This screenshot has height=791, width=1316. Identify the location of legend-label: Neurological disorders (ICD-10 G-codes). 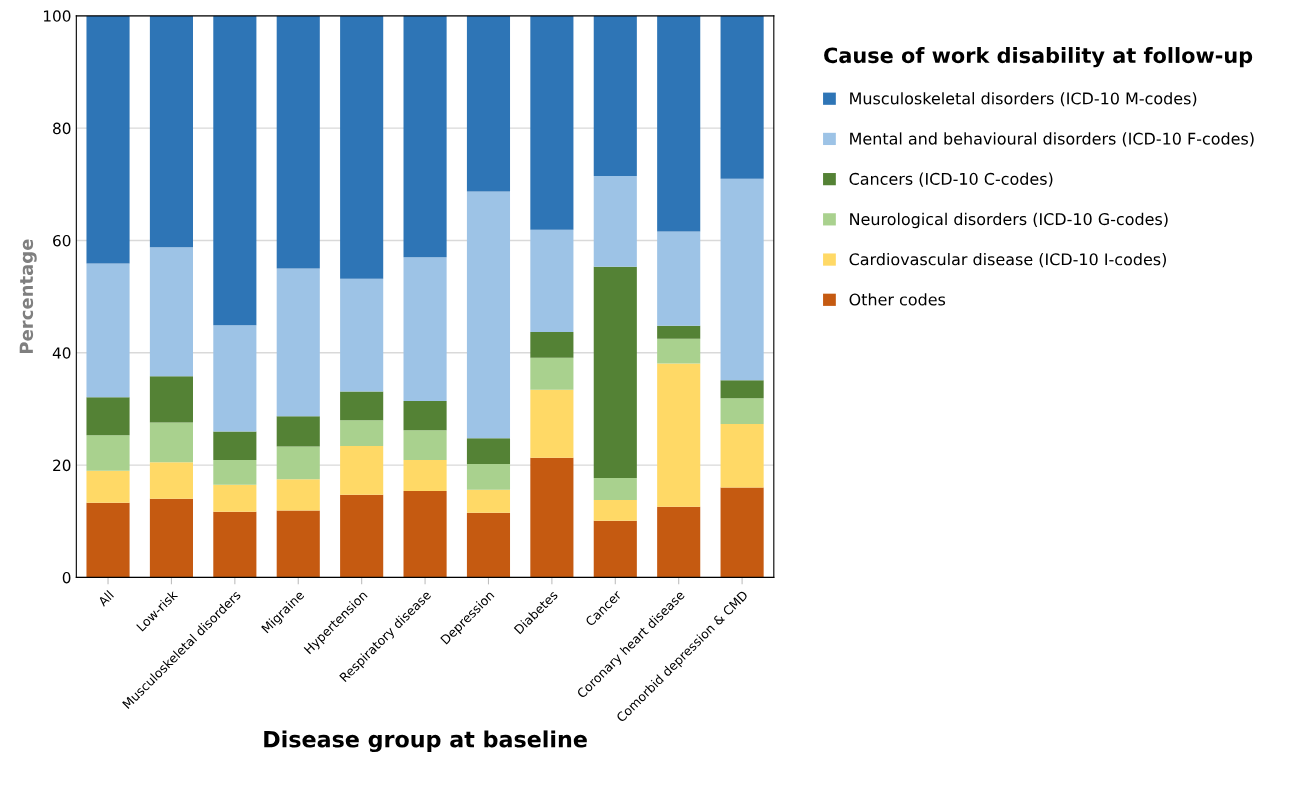
(1009, 220).